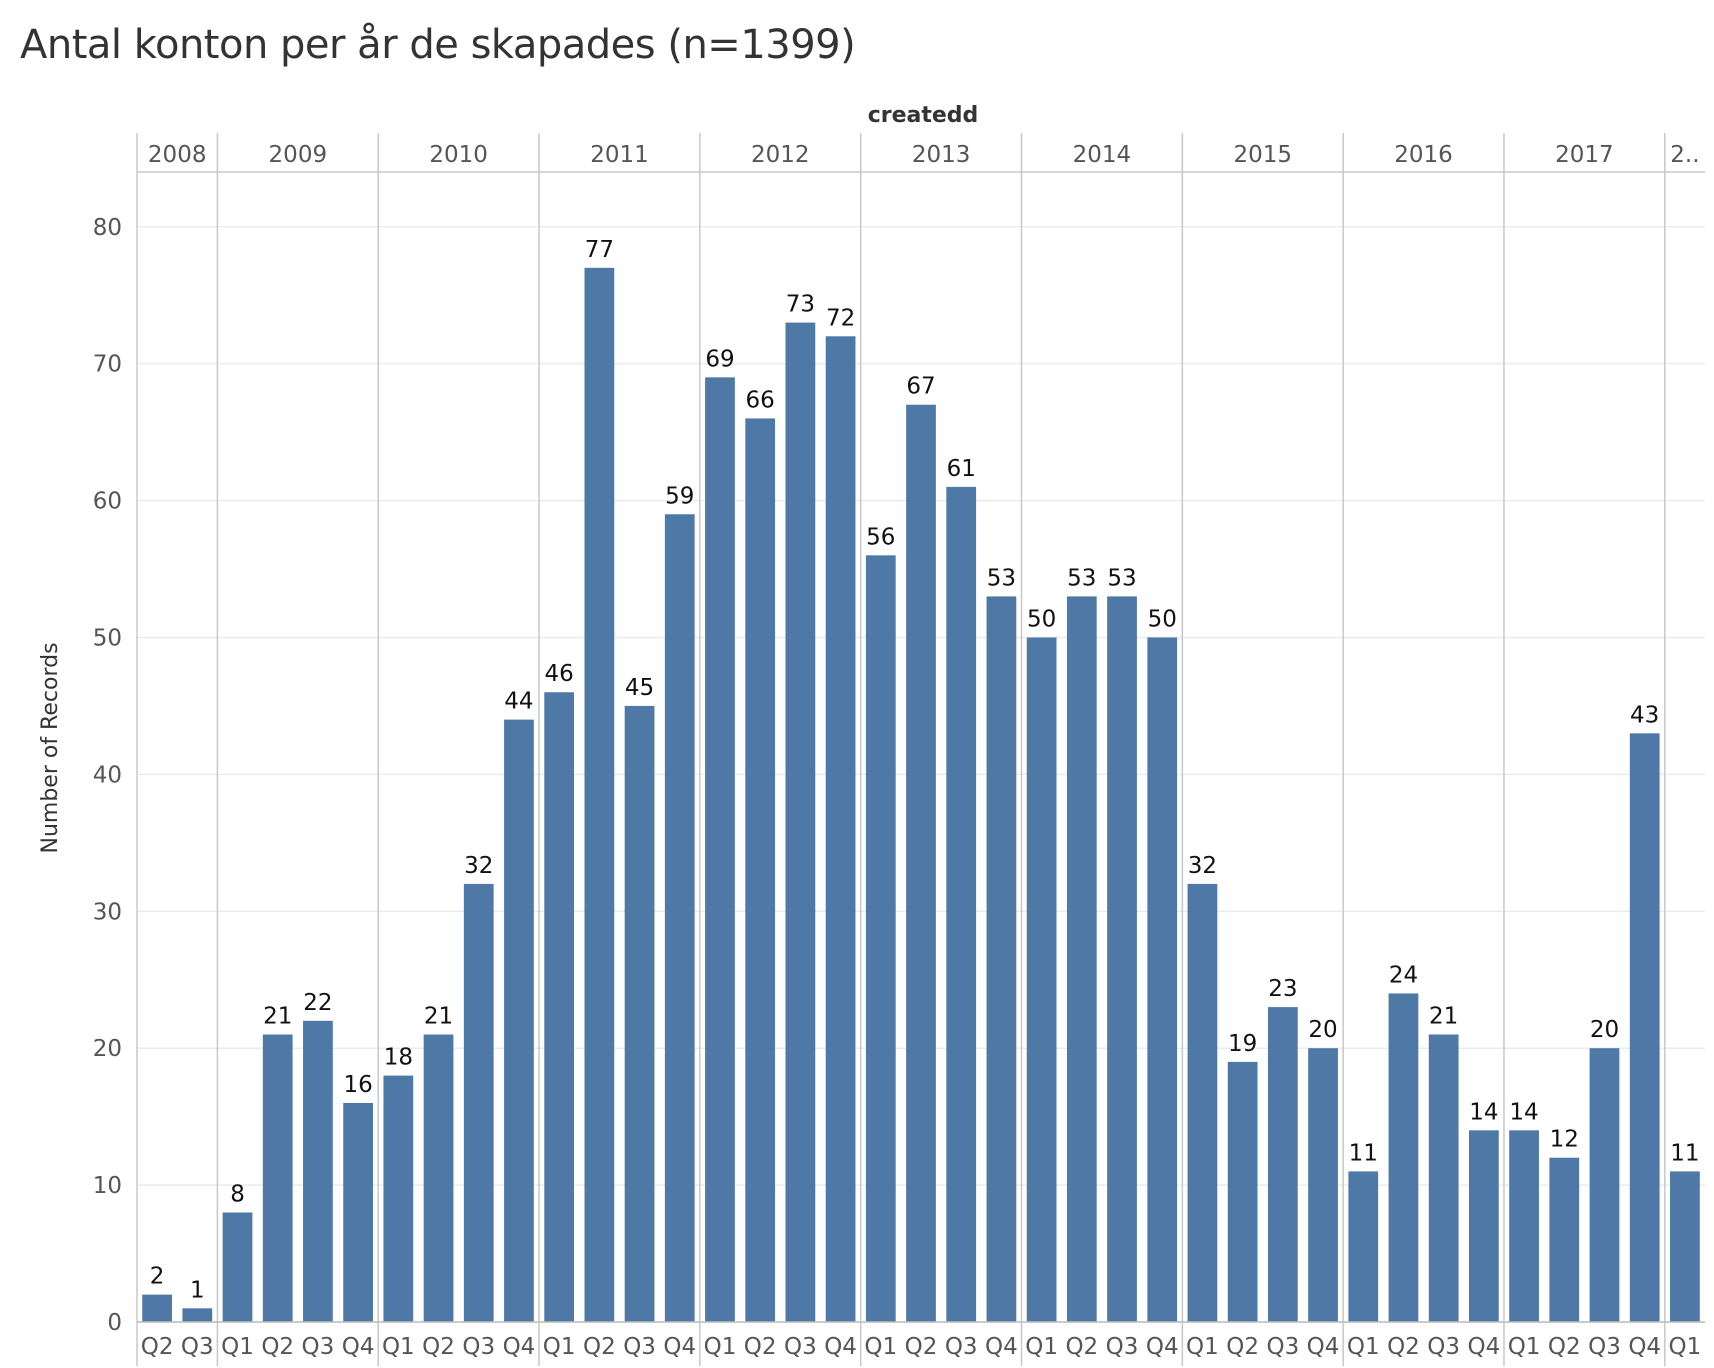 This screenshot has height=1368, width=1714. What do you see at coordinates (107, 638) in the screenshot?
I see `y-tick-label: 50` at bounding box center [107, 638].